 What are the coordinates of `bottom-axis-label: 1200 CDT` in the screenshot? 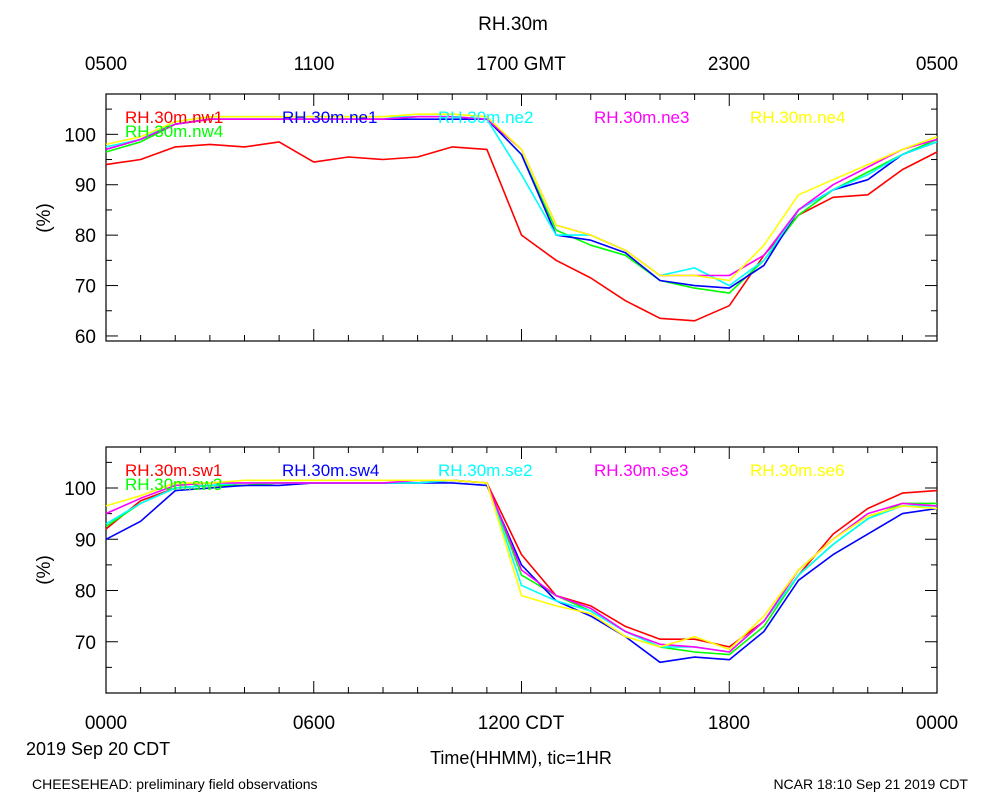 It's located at (521, 723).